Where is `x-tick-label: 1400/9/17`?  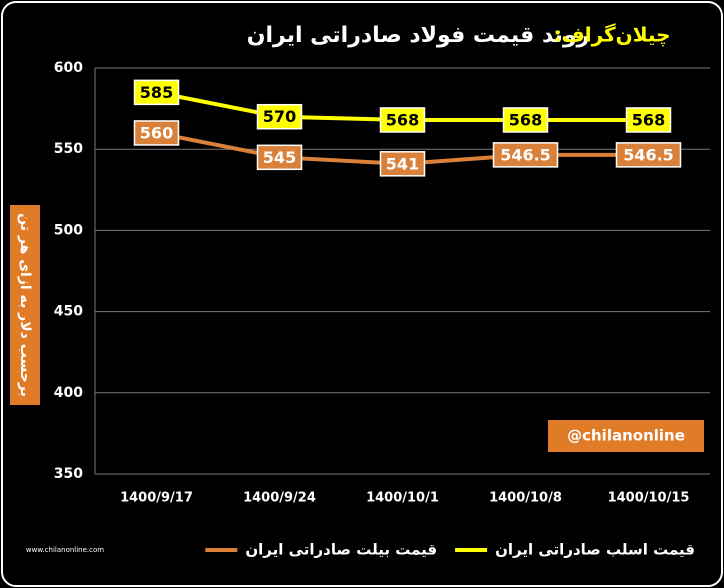
x-tick-label: 1400/9/17 is located at coordinates (156, 498).